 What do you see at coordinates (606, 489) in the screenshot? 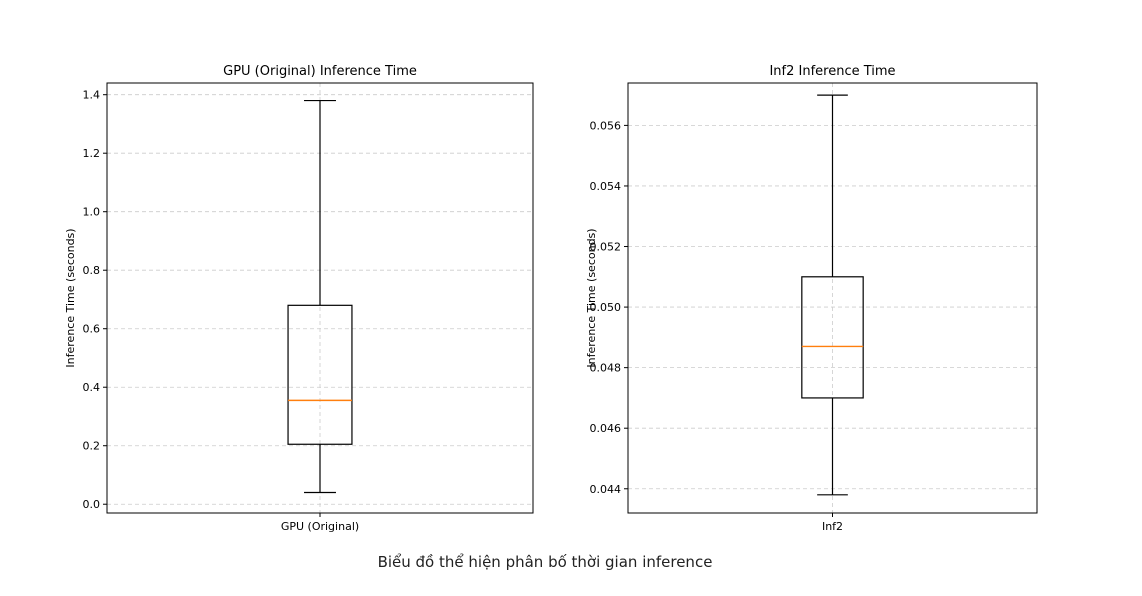
I see `y-tick-label: 0.044` at bounding box center [606, 489].